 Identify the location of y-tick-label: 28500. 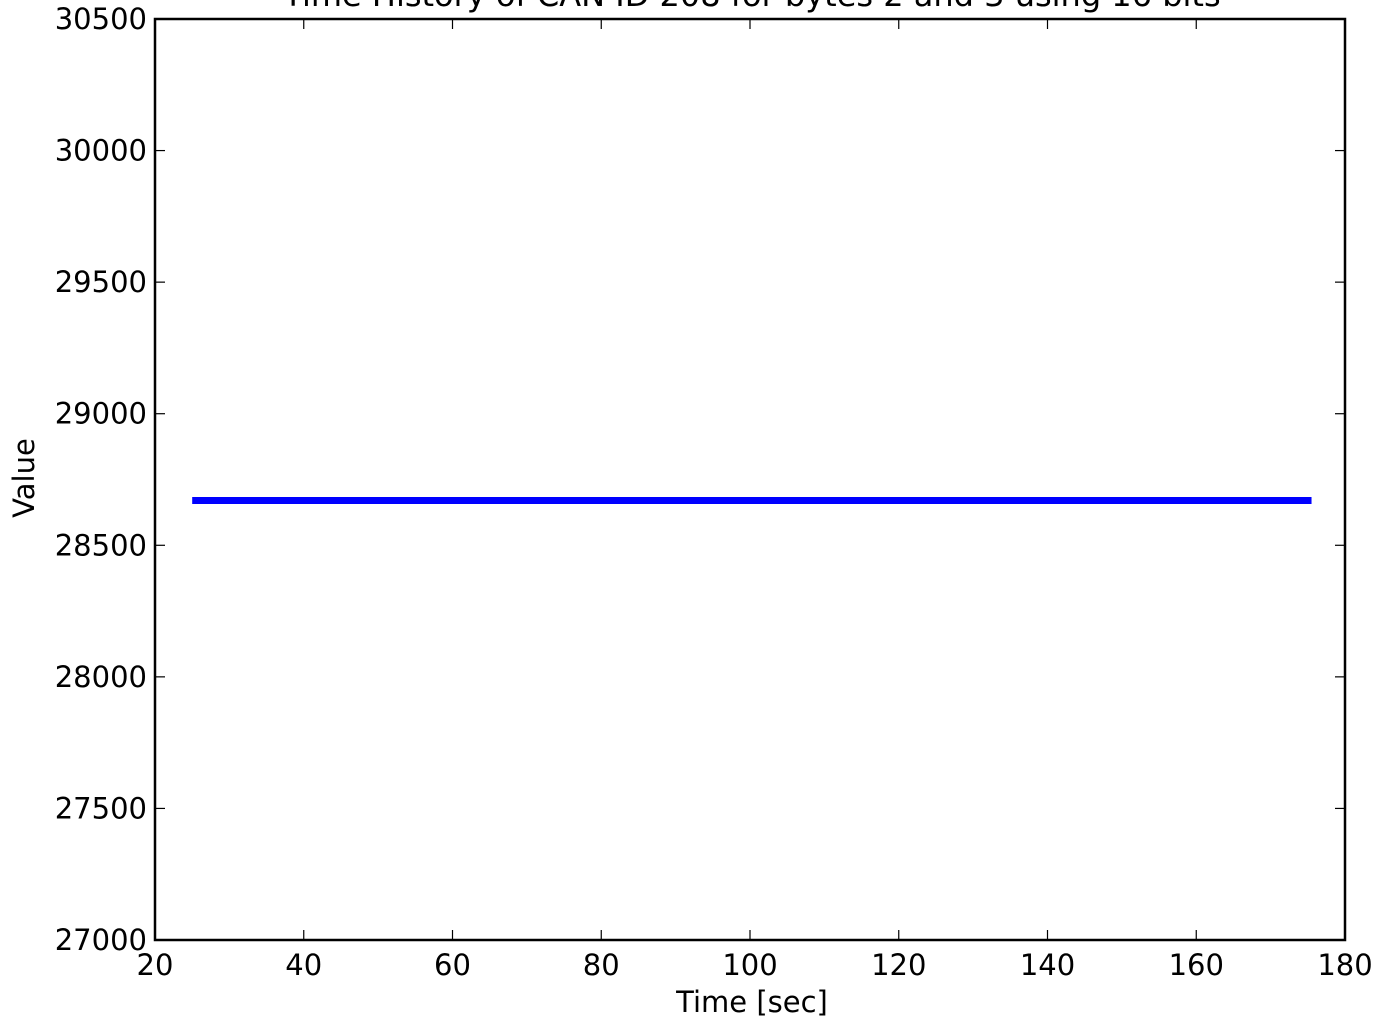
(101, 545).